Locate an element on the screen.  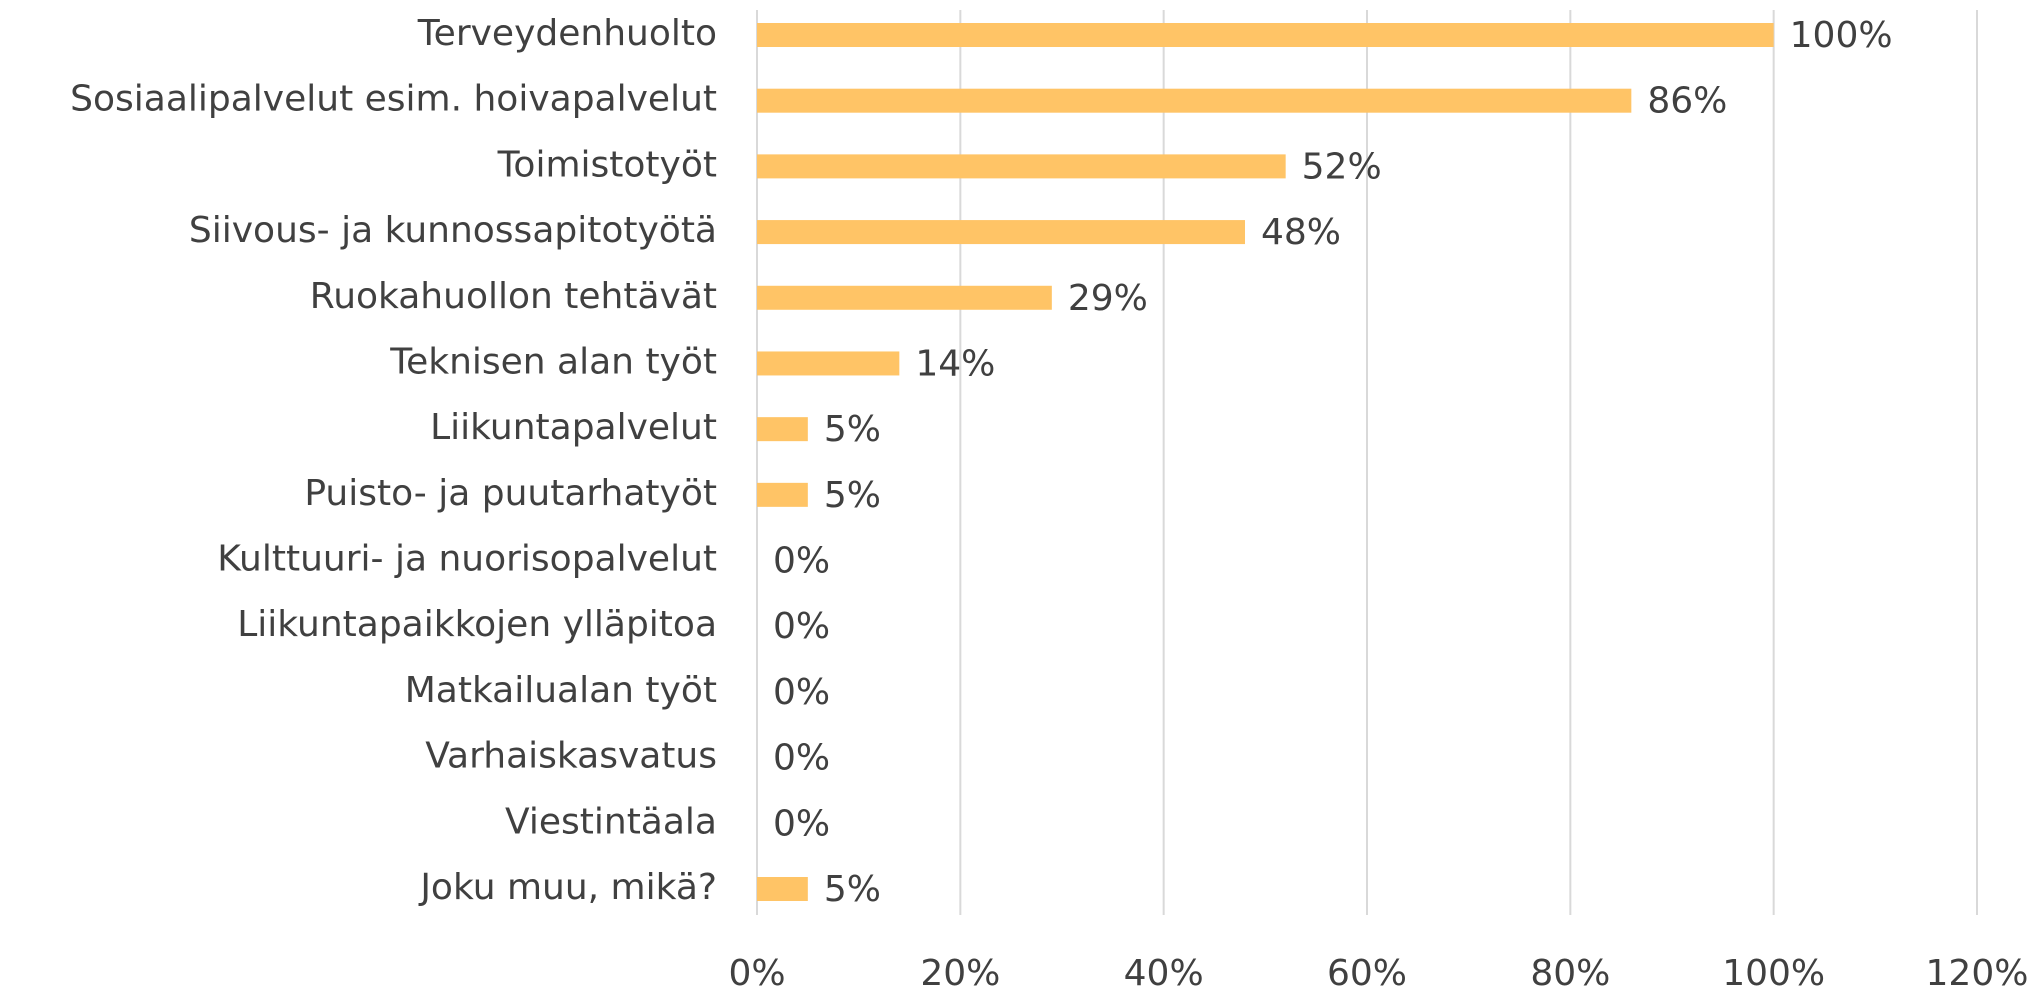
value-label: 86% is located at coordinates (1687, 101).